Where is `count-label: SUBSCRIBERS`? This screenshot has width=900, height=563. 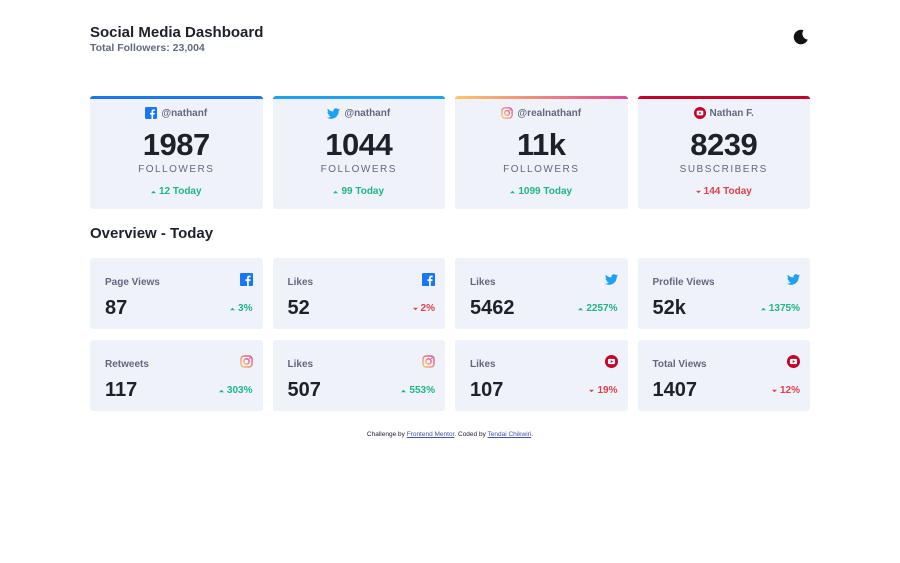
count-label: SUBSCRIBERS is located at coordinates (723, 169).